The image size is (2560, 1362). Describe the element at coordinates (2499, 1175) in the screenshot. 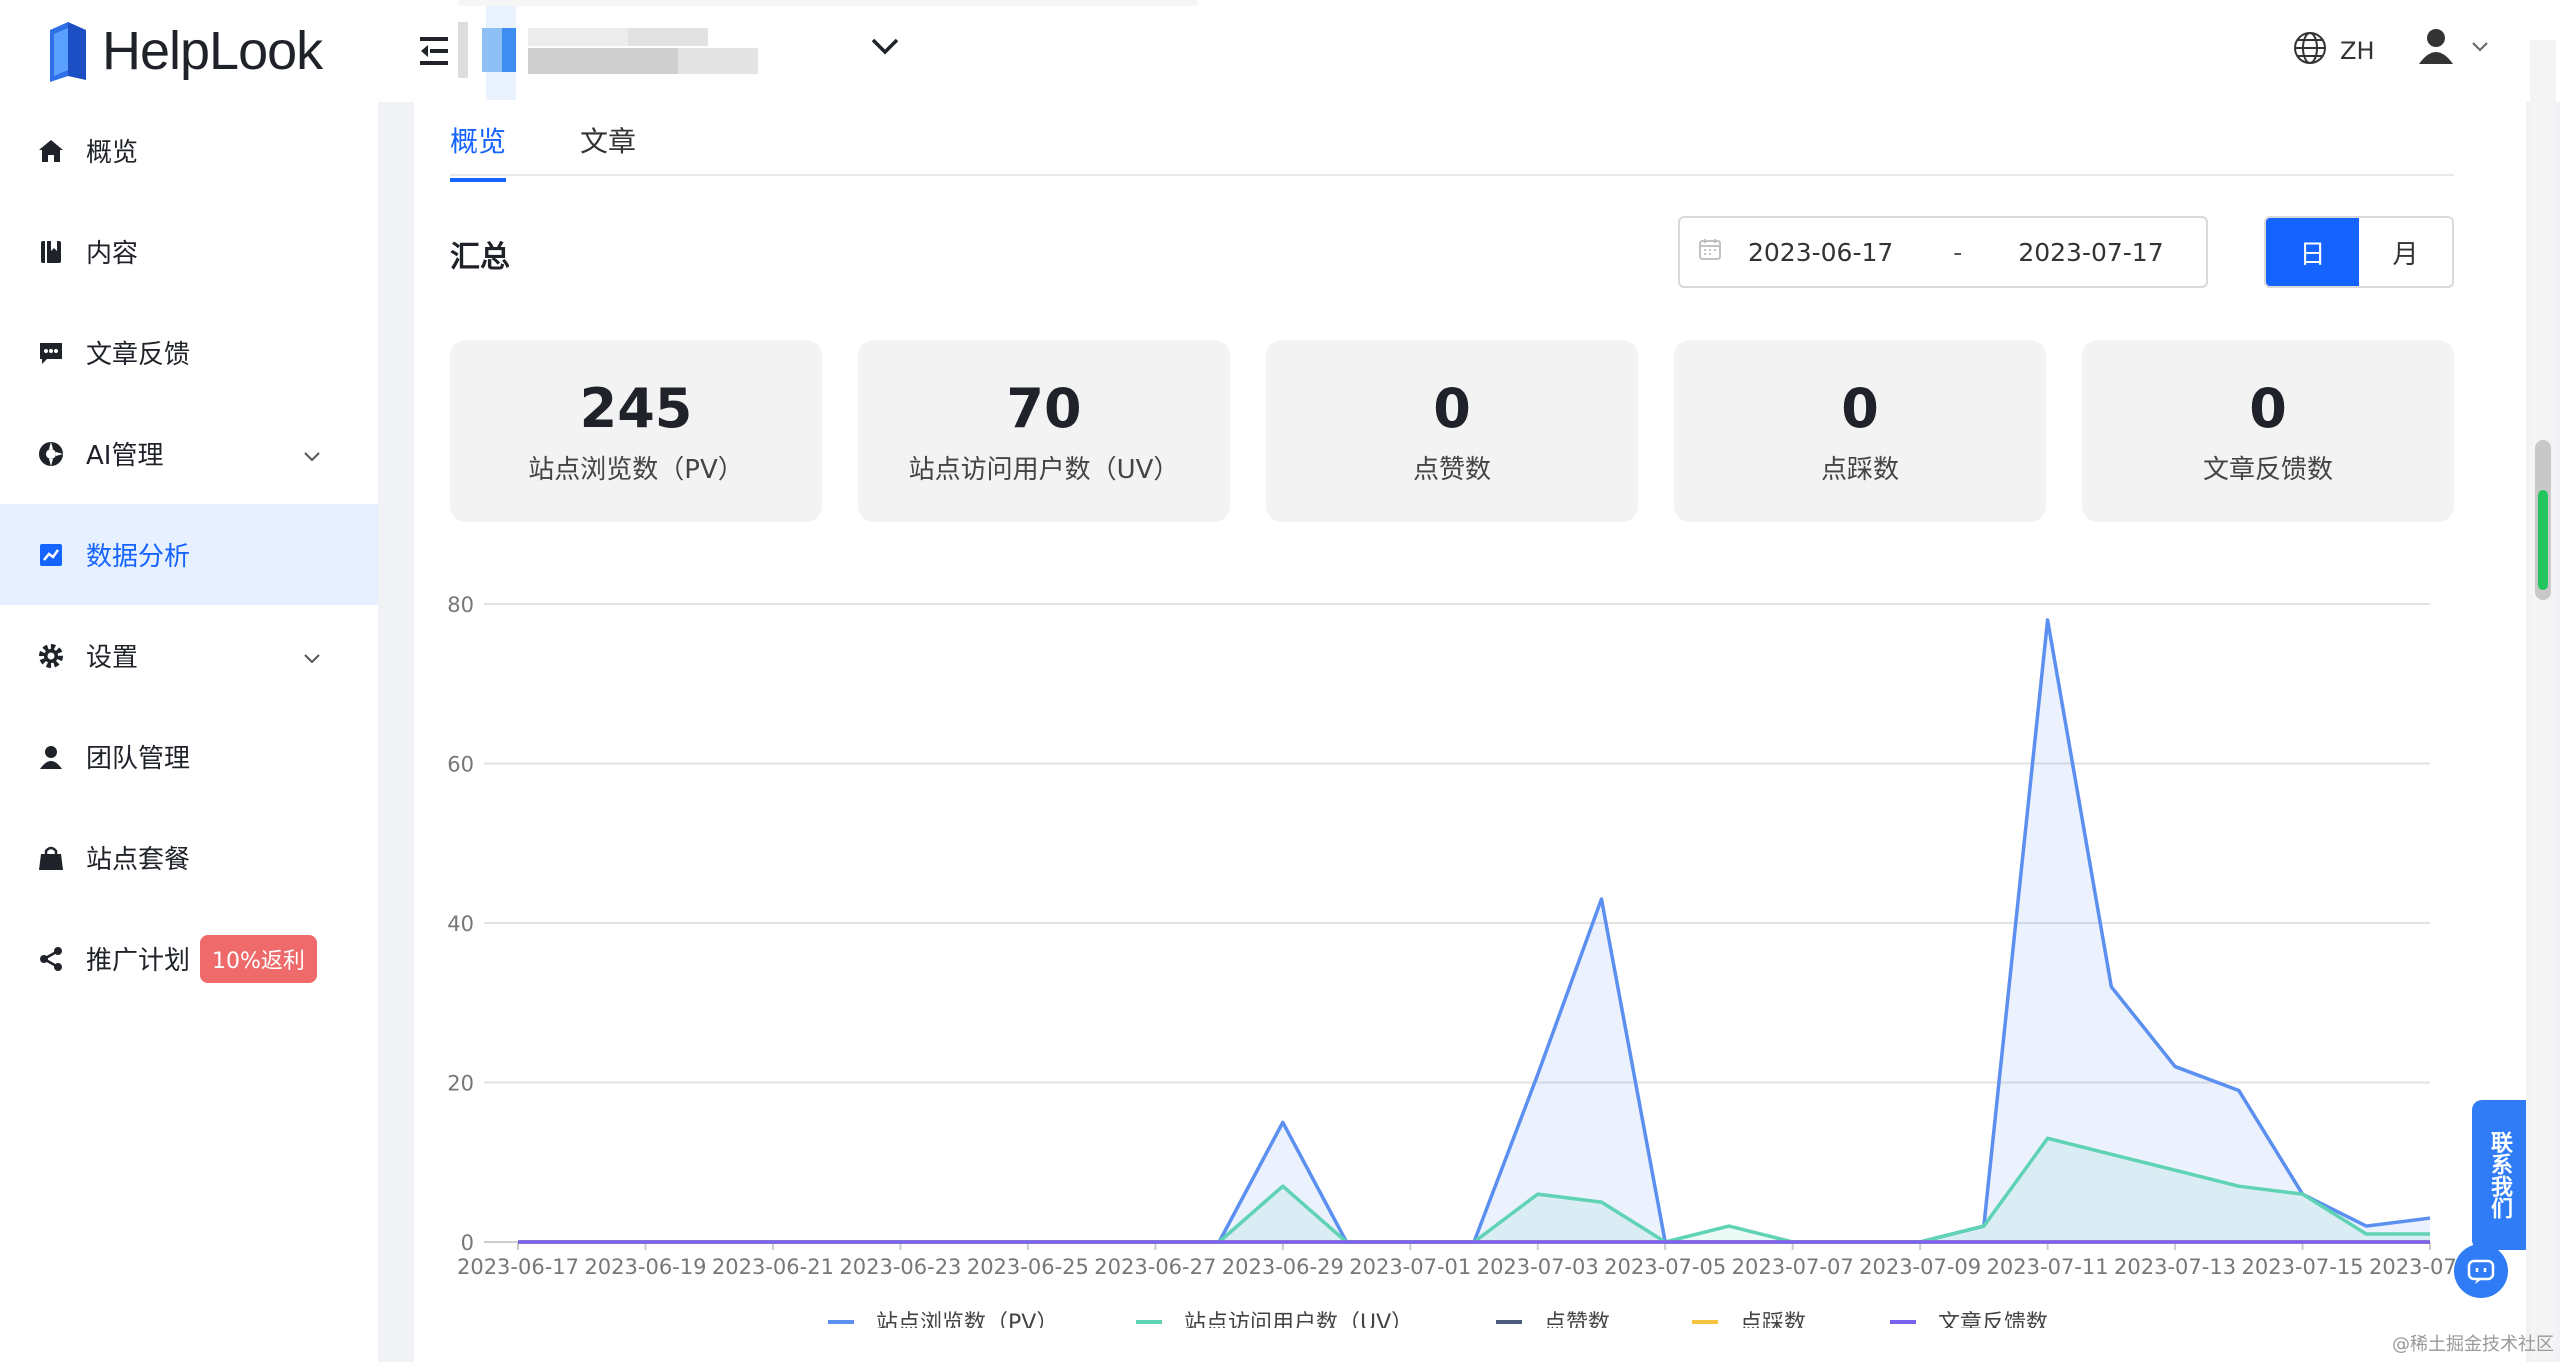

I see `contact-us-button: 联系我们` at that location.